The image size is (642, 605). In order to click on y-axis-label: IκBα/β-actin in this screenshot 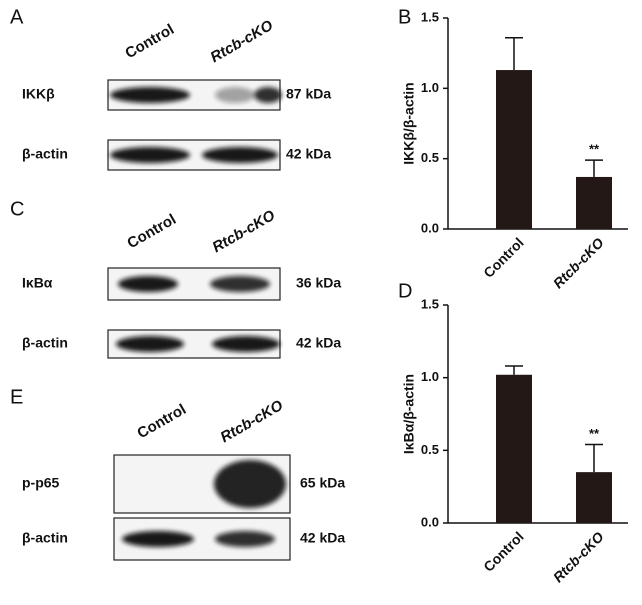, I will do `click(409, 414)`.